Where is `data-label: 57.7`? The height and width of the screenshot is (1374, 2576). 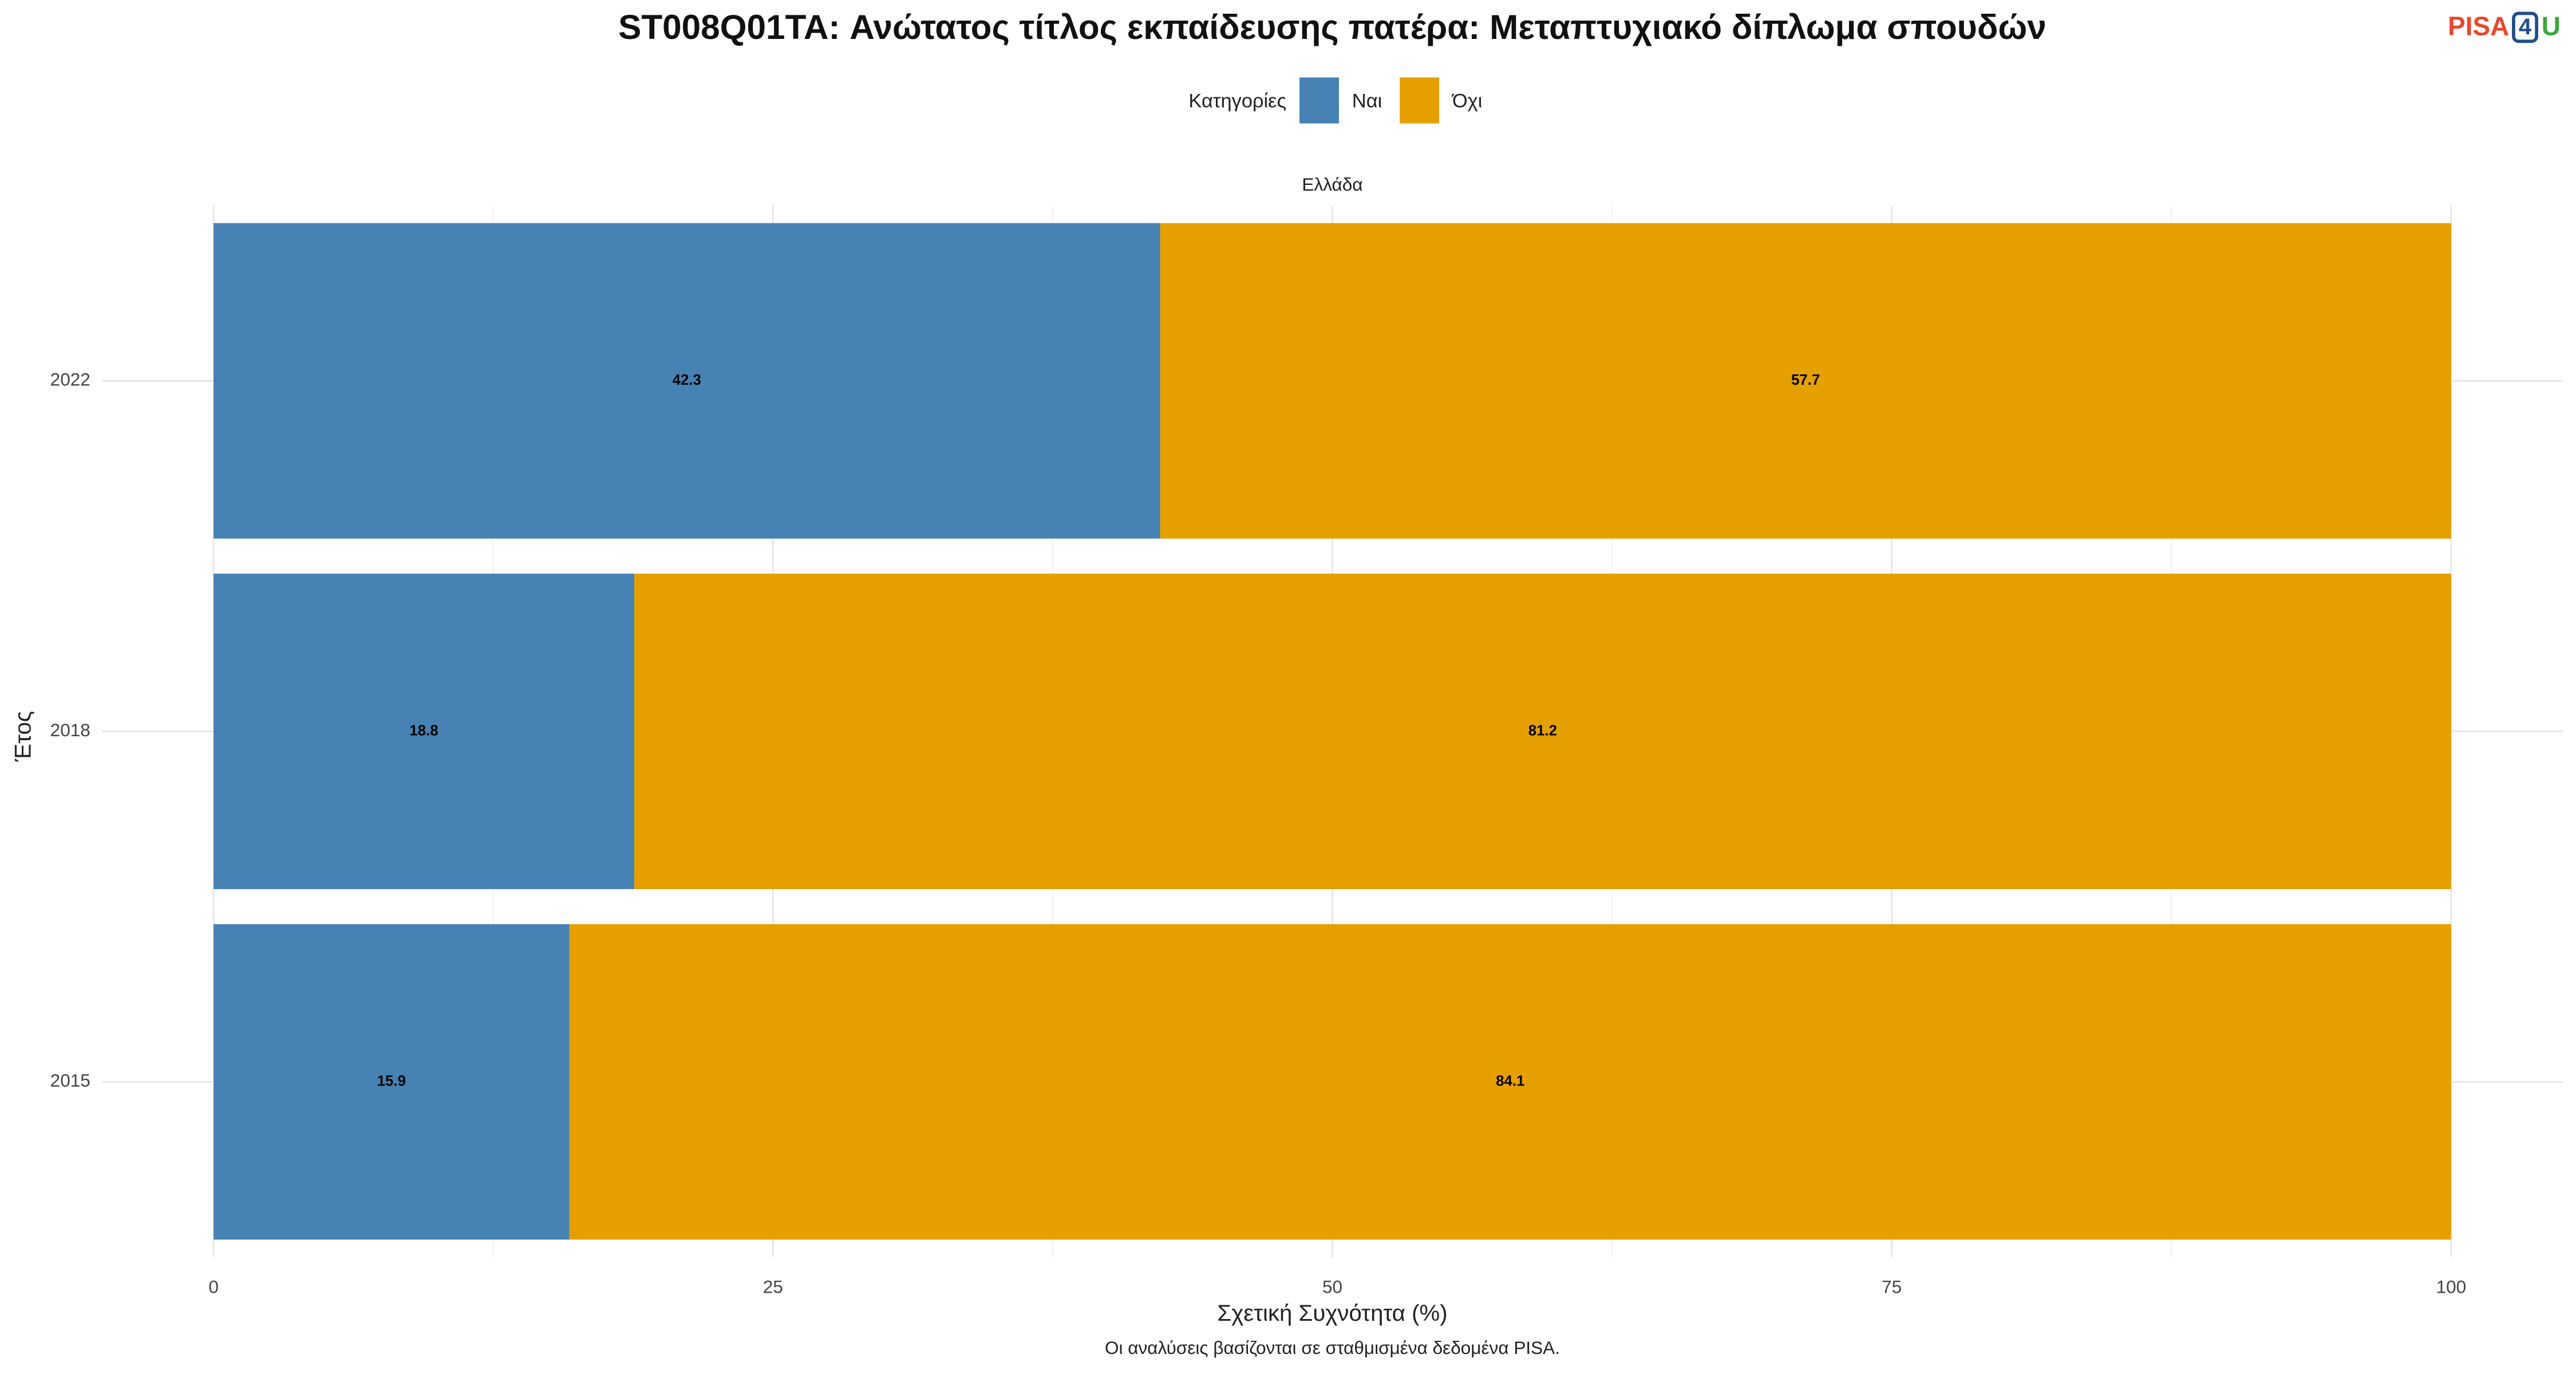 data-label: 57.7 is located at coordinates (1805, 380).